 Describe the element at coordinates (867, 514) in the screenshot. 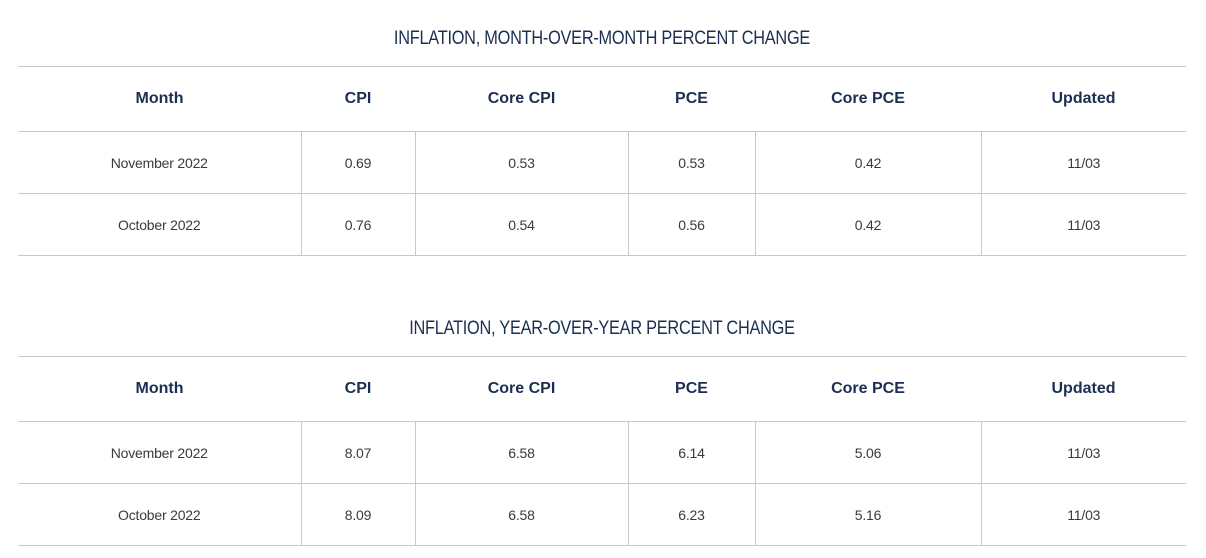

I see `cell-core-pce: 5.16` at that location.